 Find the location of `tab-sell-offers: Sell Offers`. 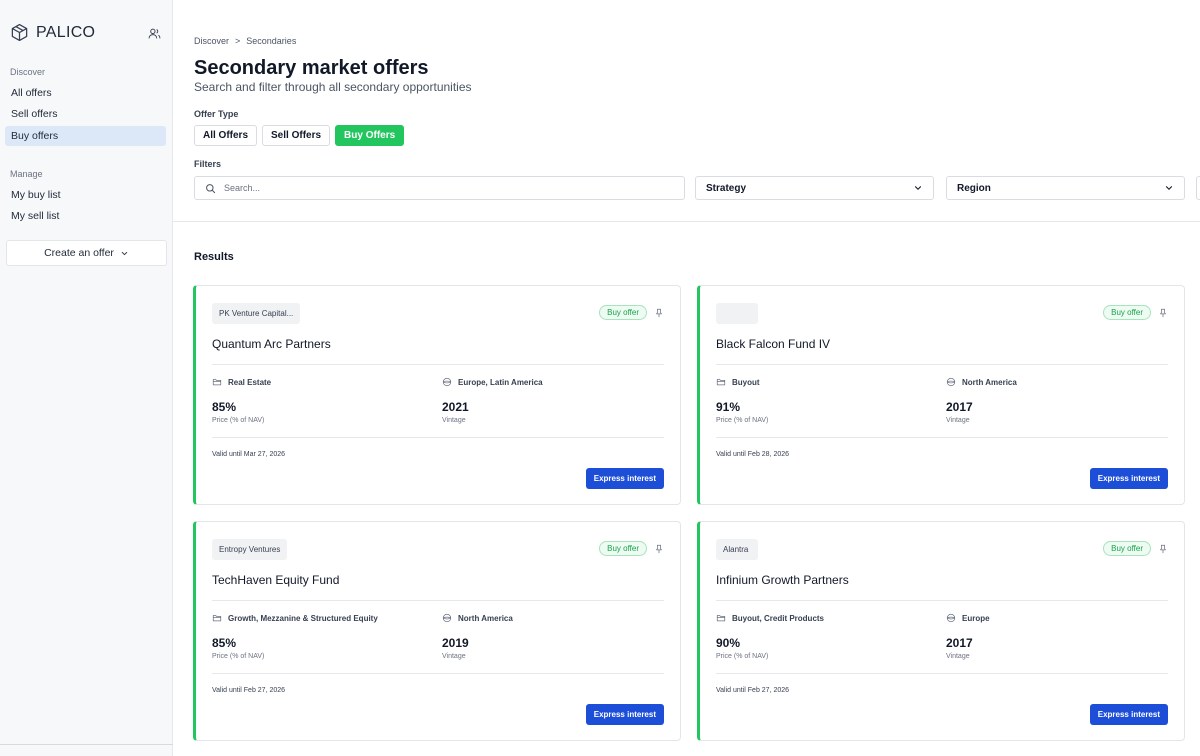

tab-sell-offers: Sell Offers is located at coordinates (296, 135).